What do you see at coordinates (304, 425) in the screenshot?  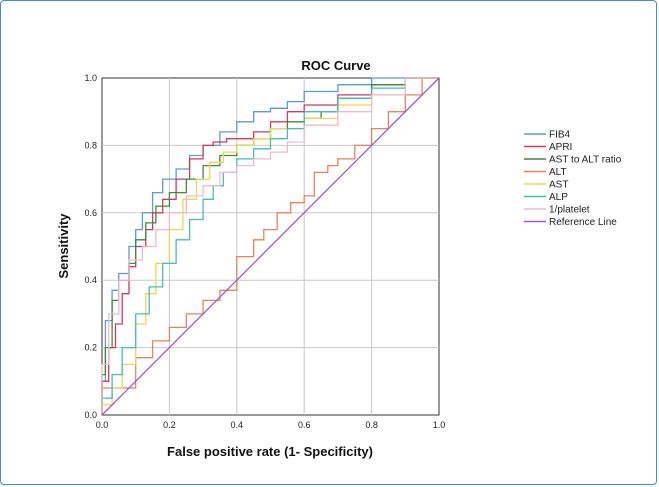 I see `x-tick-label: 0.6` at bounding box center [304, 425].